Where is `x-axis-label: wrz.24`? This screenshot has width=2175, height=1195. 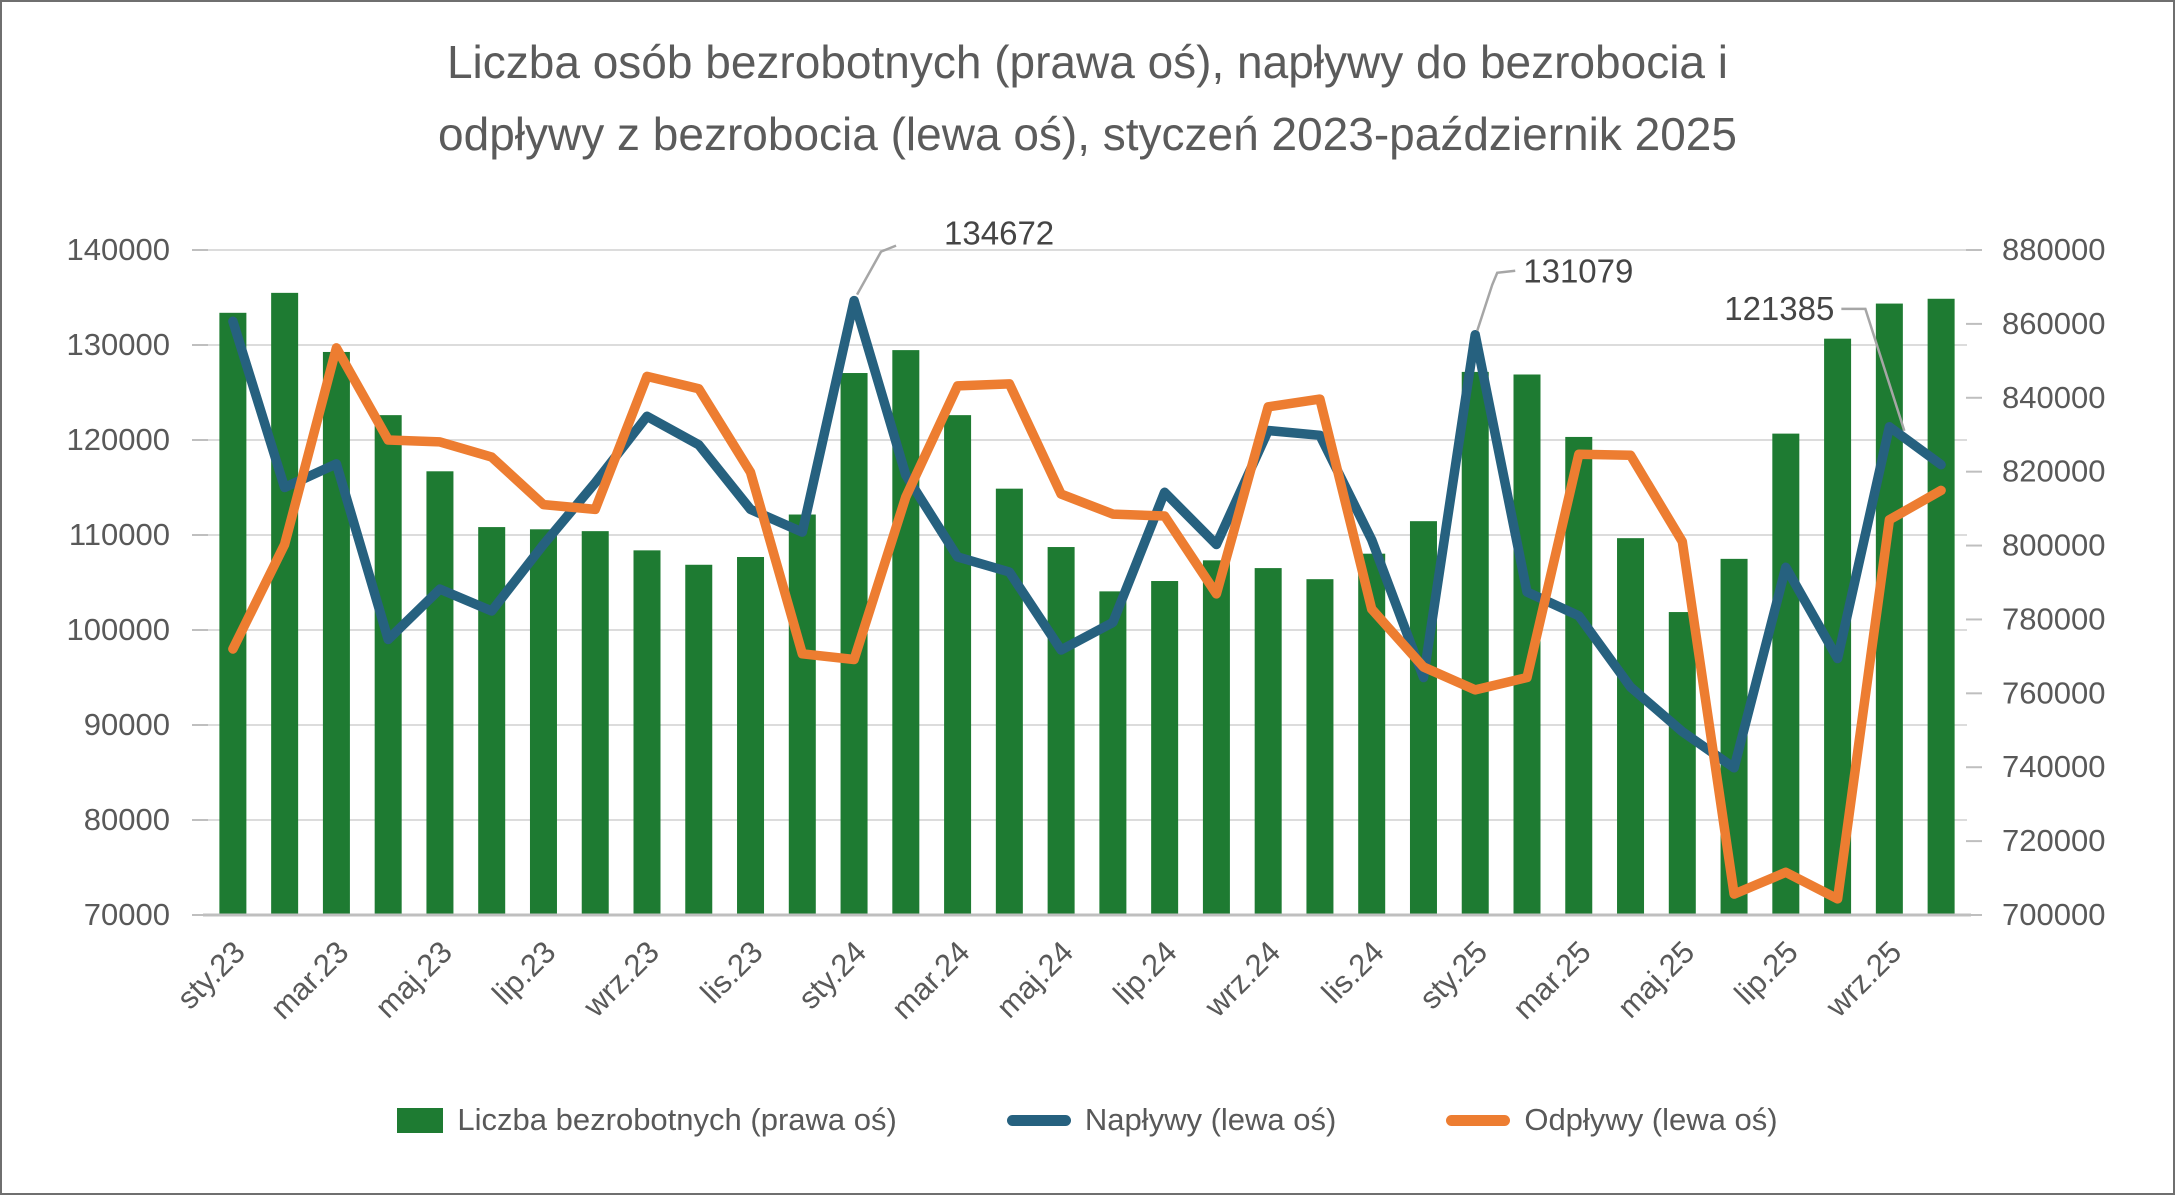 x-axis-label: wrz.24 is located at coordinates (1242, 979).